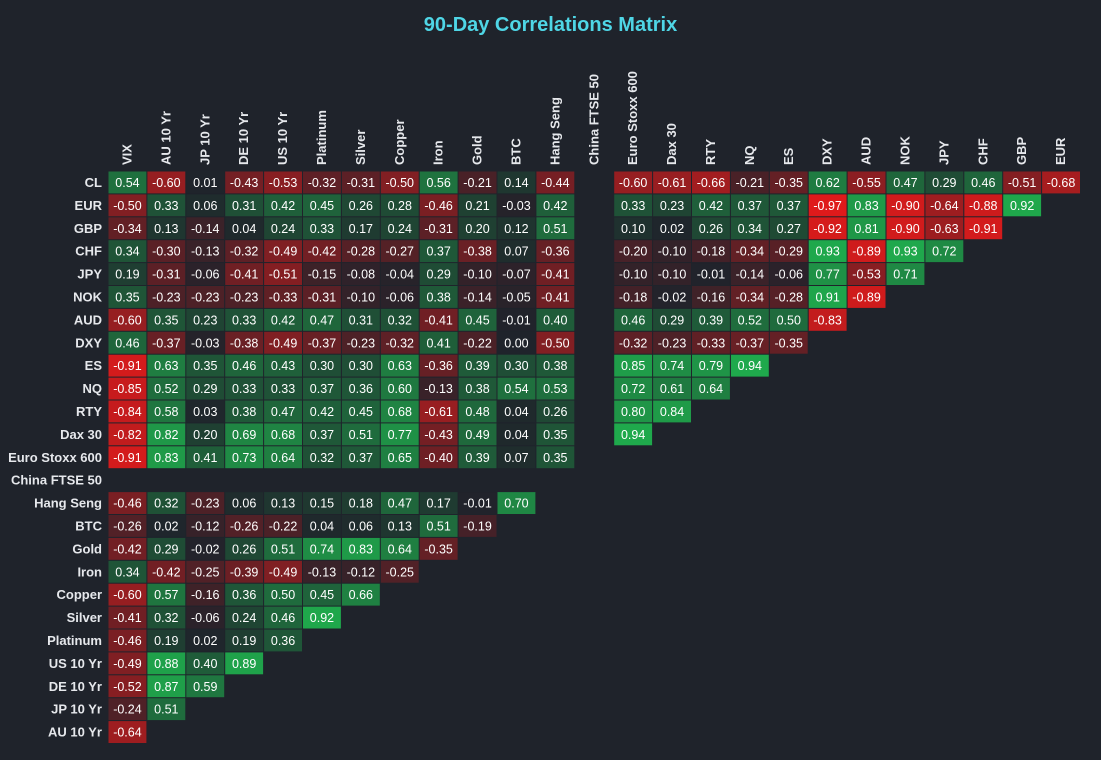 Image resolution: width=1101 pixels, height=760 pixels. I want to click on cell-value-label: -0.66, so click(711, 183).